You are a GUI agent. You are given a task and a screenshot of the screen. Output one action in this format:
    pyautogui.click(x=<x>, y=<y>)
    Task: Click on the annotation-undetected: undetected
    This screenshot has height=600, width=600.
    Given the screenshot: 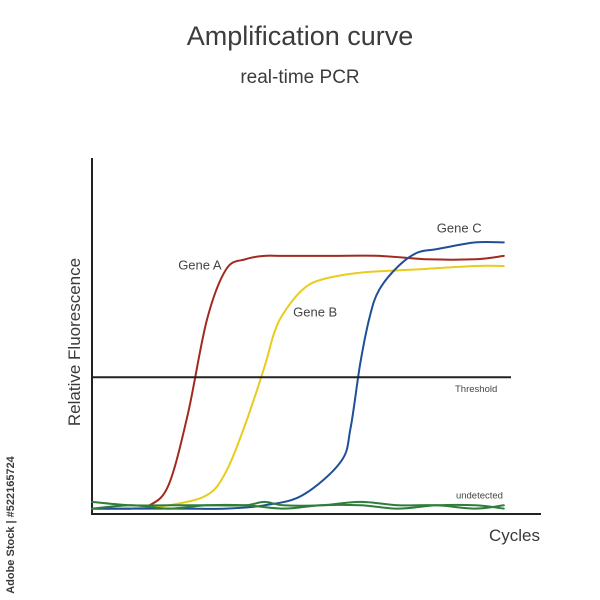 What is the action you would take?
    pyautogui.click(x=479, y=496)
    